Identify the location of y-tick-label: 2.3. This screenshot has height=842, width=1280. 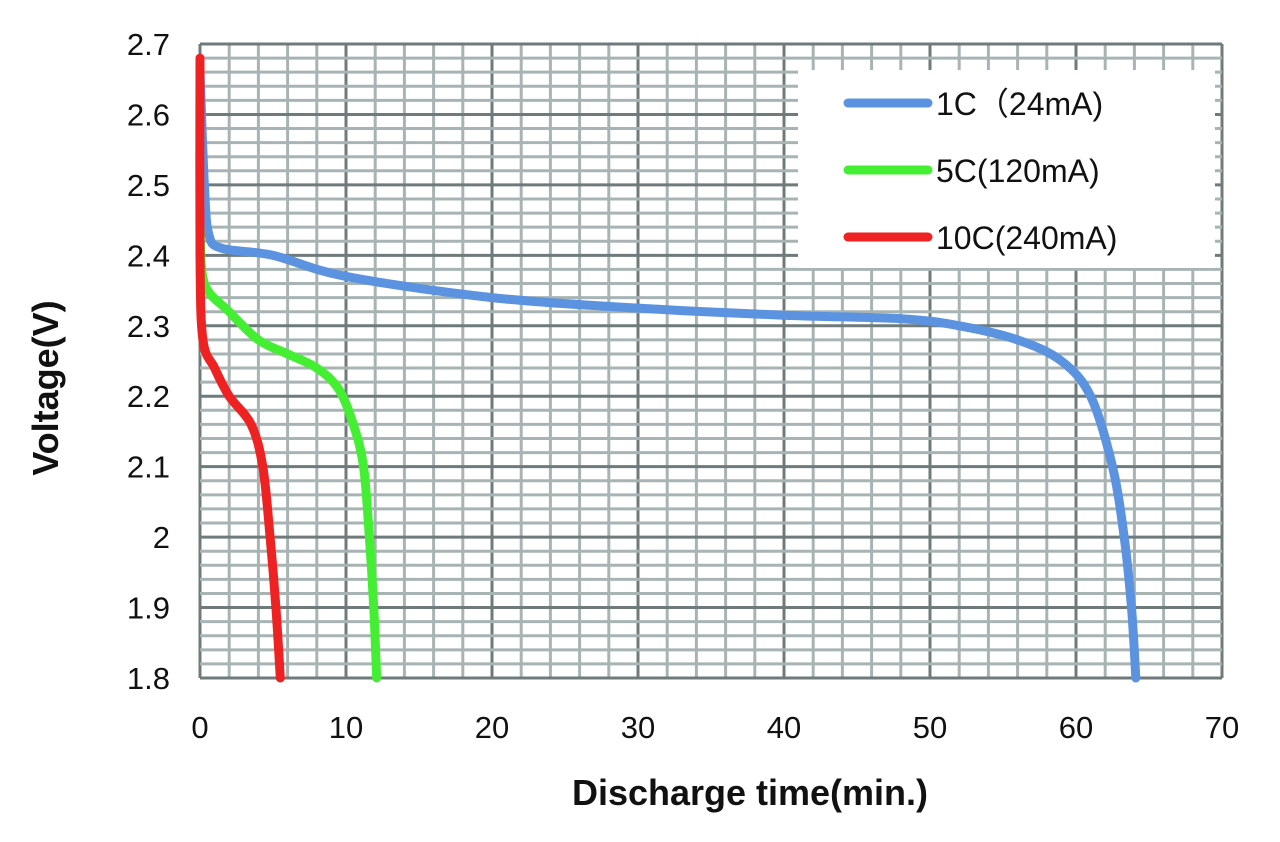
(148, 326).